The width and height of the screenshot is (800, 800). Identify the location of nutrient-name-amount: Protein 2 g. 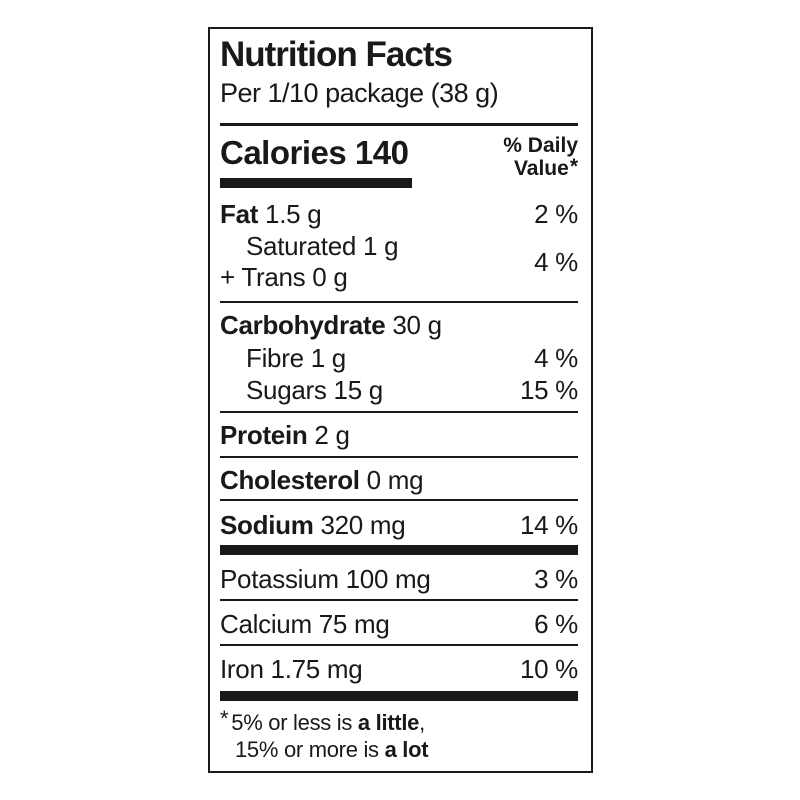
(285, 435).